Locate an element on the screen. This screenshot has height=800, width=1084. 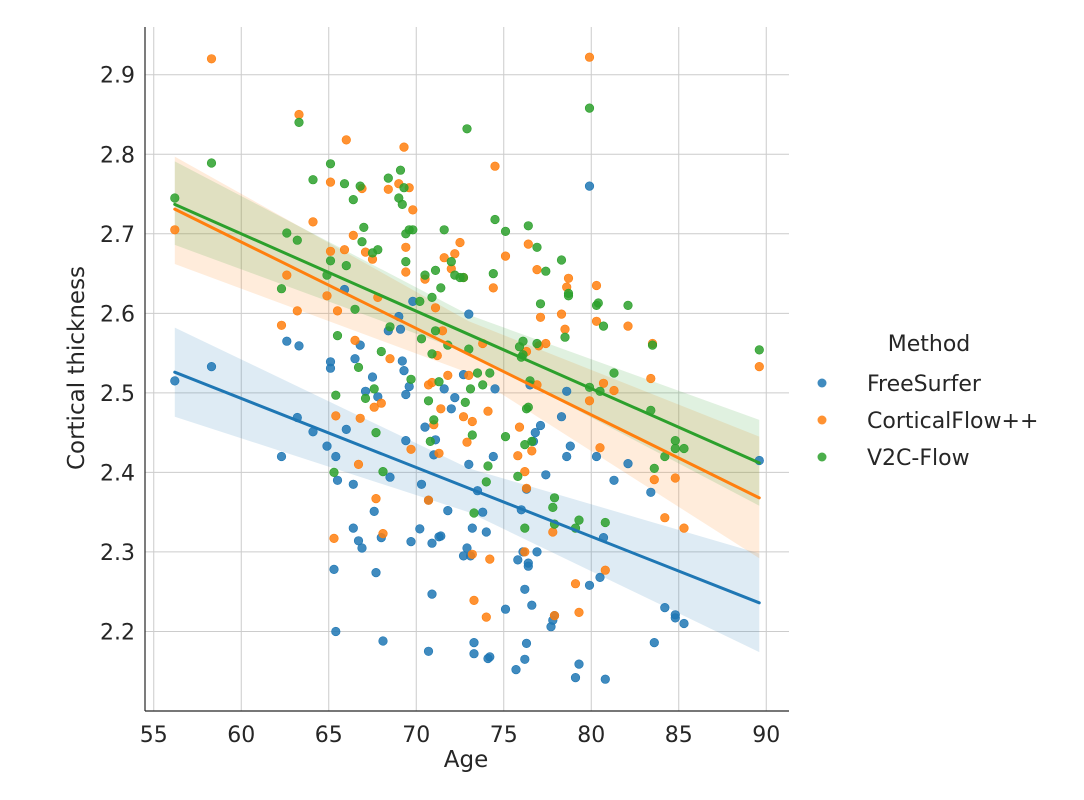
x-axis-label: Age is located at coordinates (466, 760).